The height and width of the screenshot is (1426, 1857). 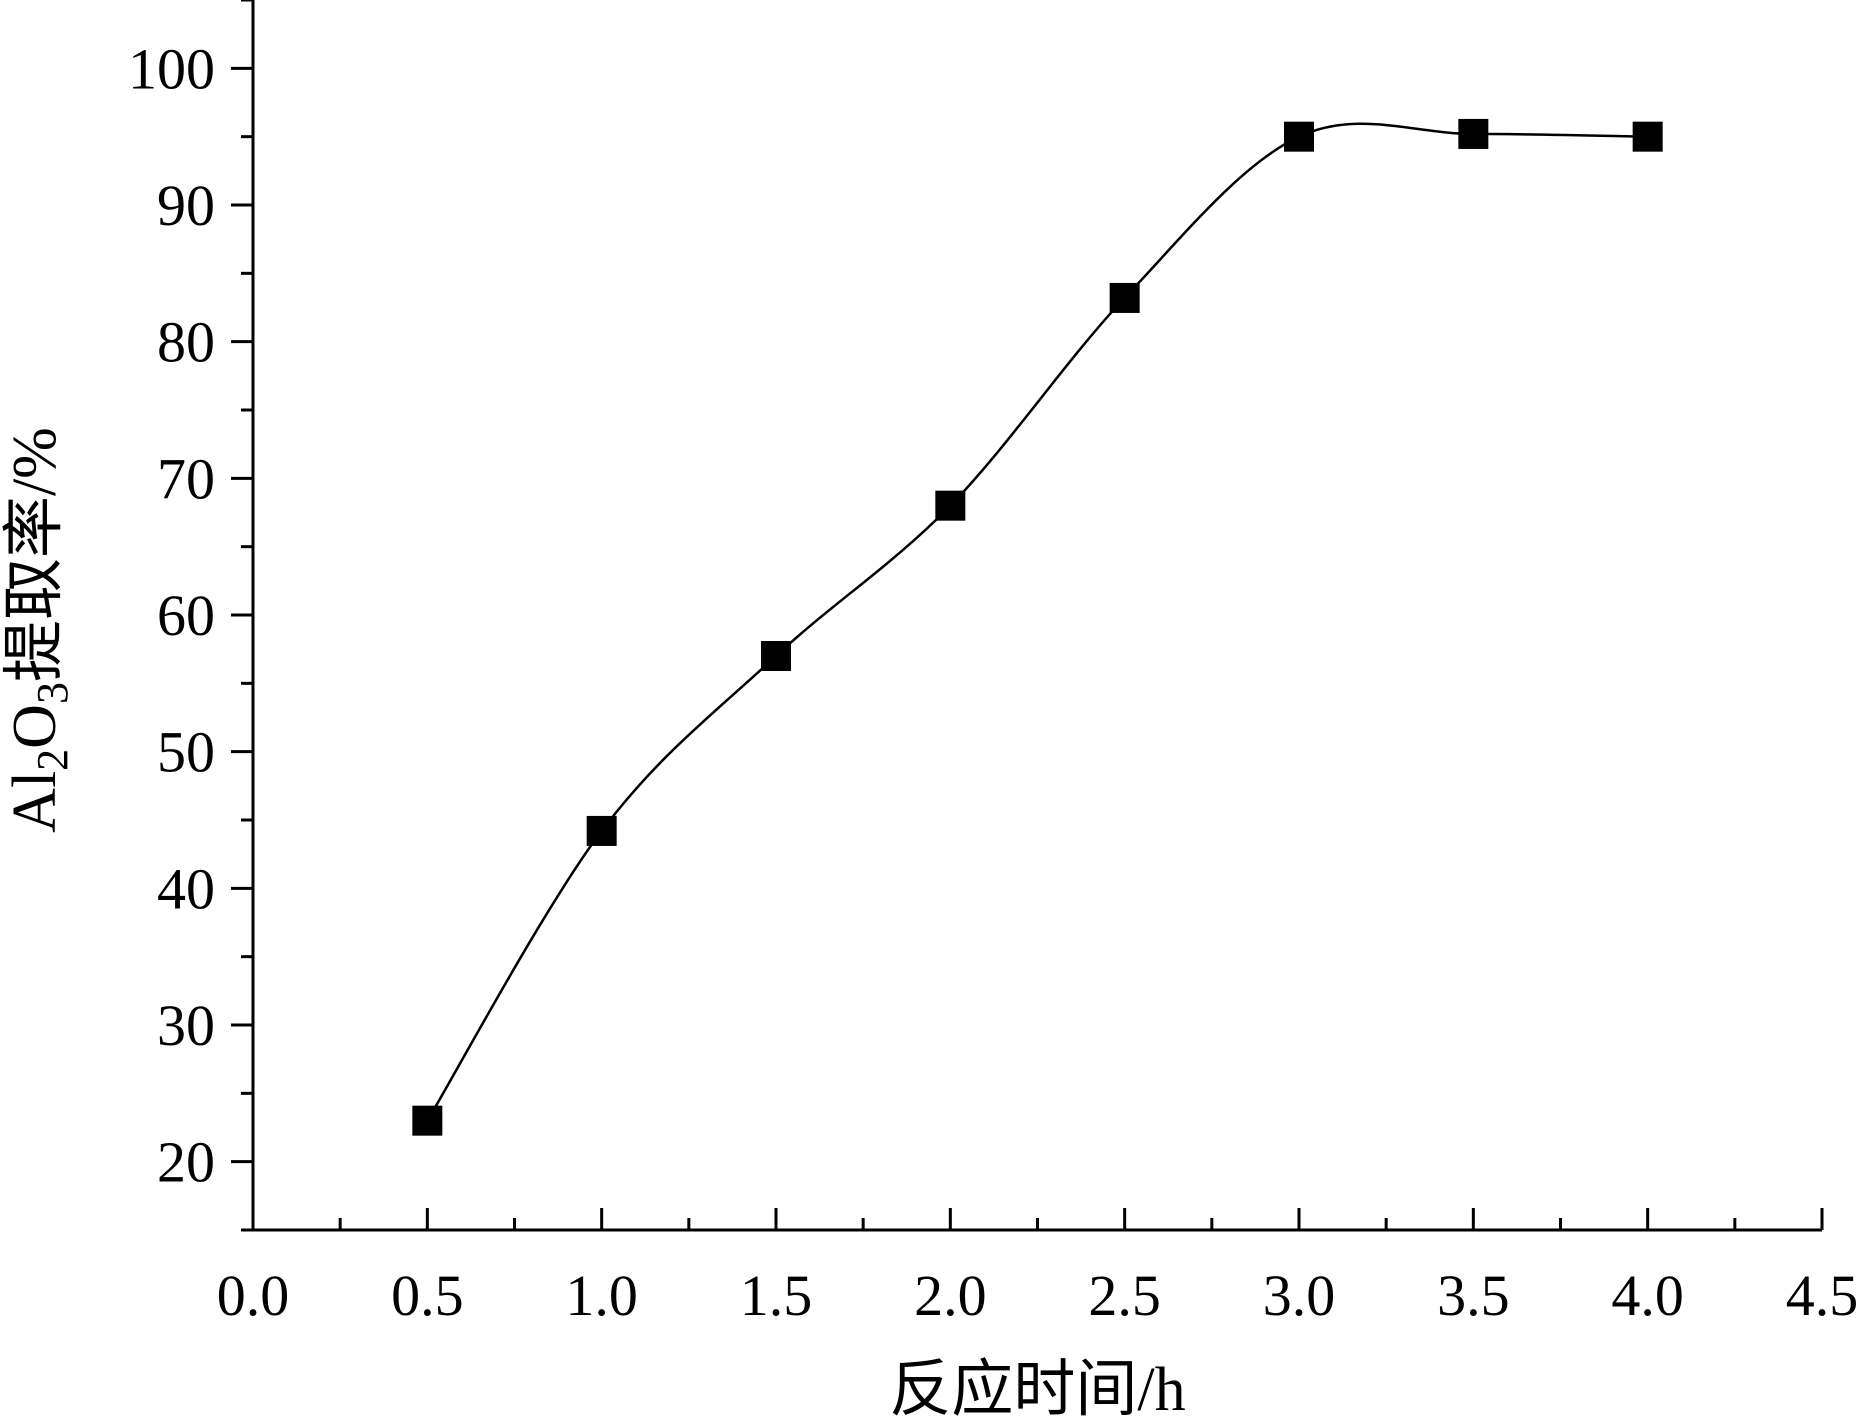 I want to click on y-tick-label: 90, so click(x=186, y=205).